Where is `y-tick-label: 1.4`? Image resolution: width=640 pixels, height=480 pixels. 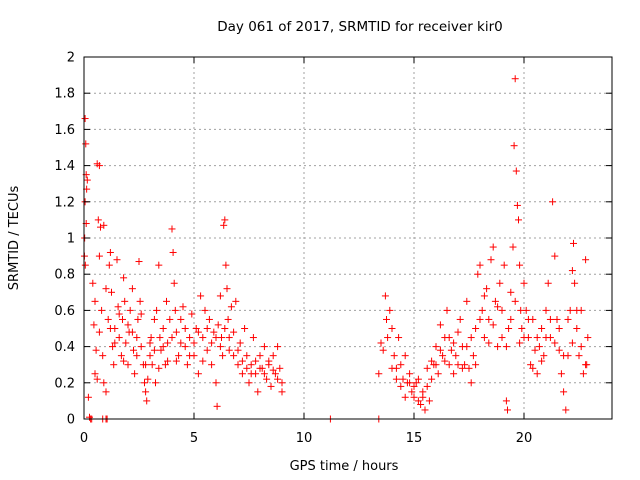
y-tick-label: 1.4 is located at coordinates (64, 166).